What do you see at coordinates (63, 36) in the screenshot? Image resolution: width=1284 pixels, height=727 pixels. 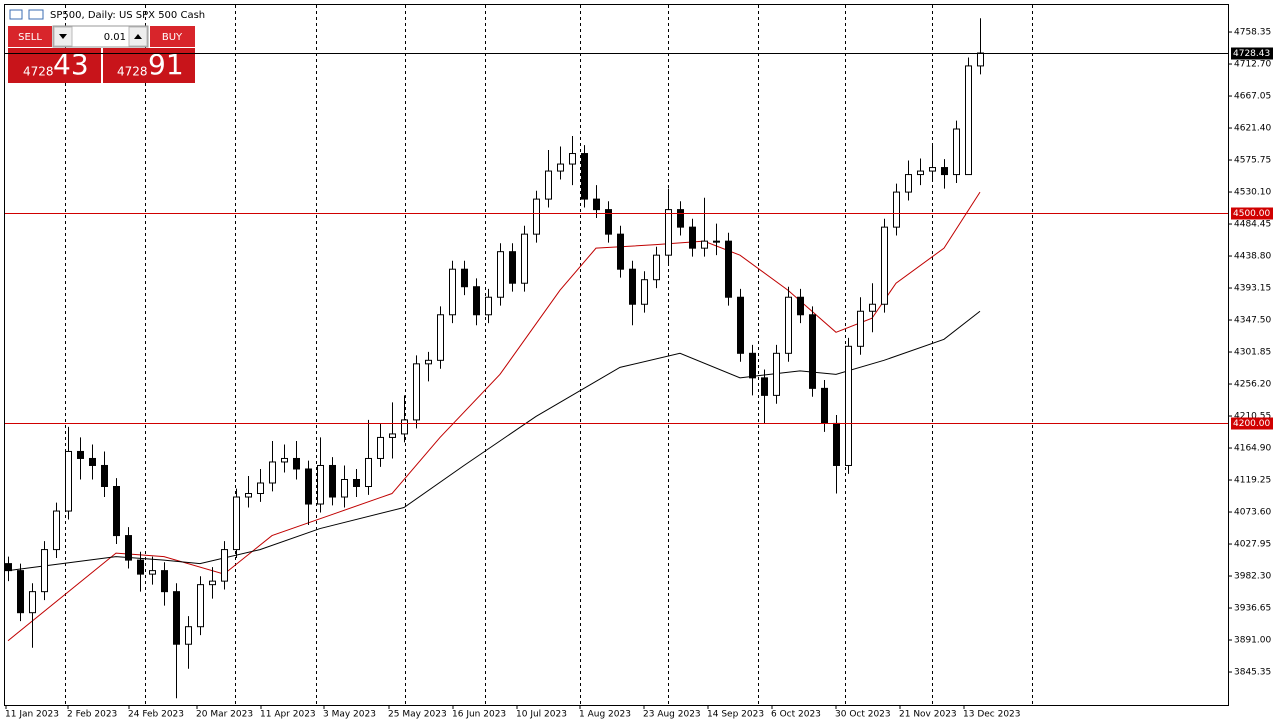 I see `down-arrow` at bounding box center [63, 36].